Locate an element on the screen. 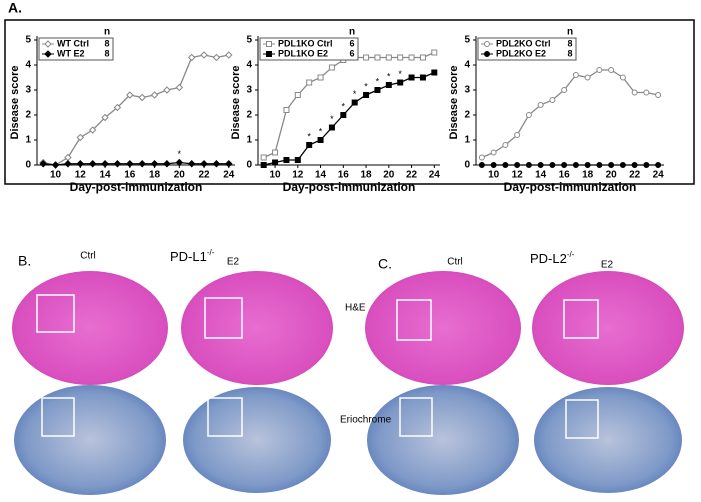 The height and width of the screenshot is (502, 701). panel-label: A. is located at coordinates (15, 8).